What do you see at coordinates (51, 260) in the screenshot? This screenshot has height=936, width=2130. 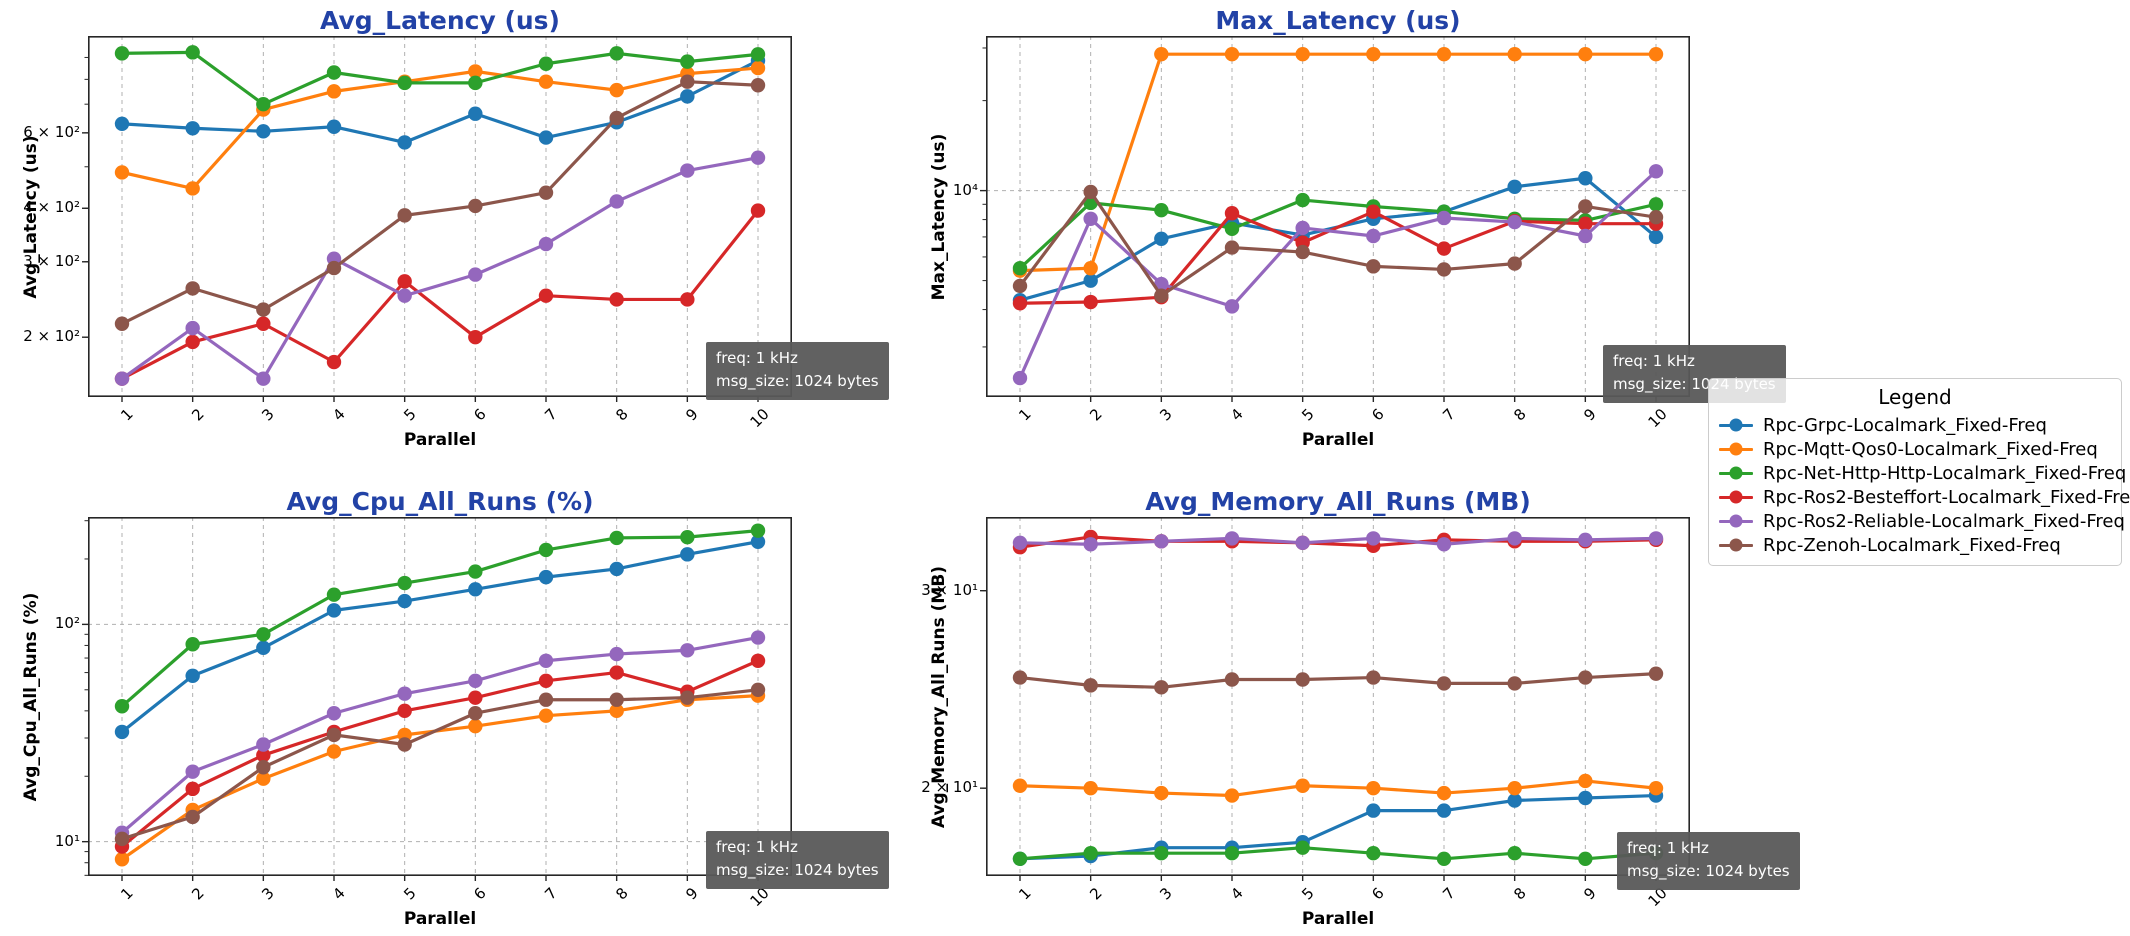 I see `y-tick-label: 3 × 10²` at bounding box center [51, 260].